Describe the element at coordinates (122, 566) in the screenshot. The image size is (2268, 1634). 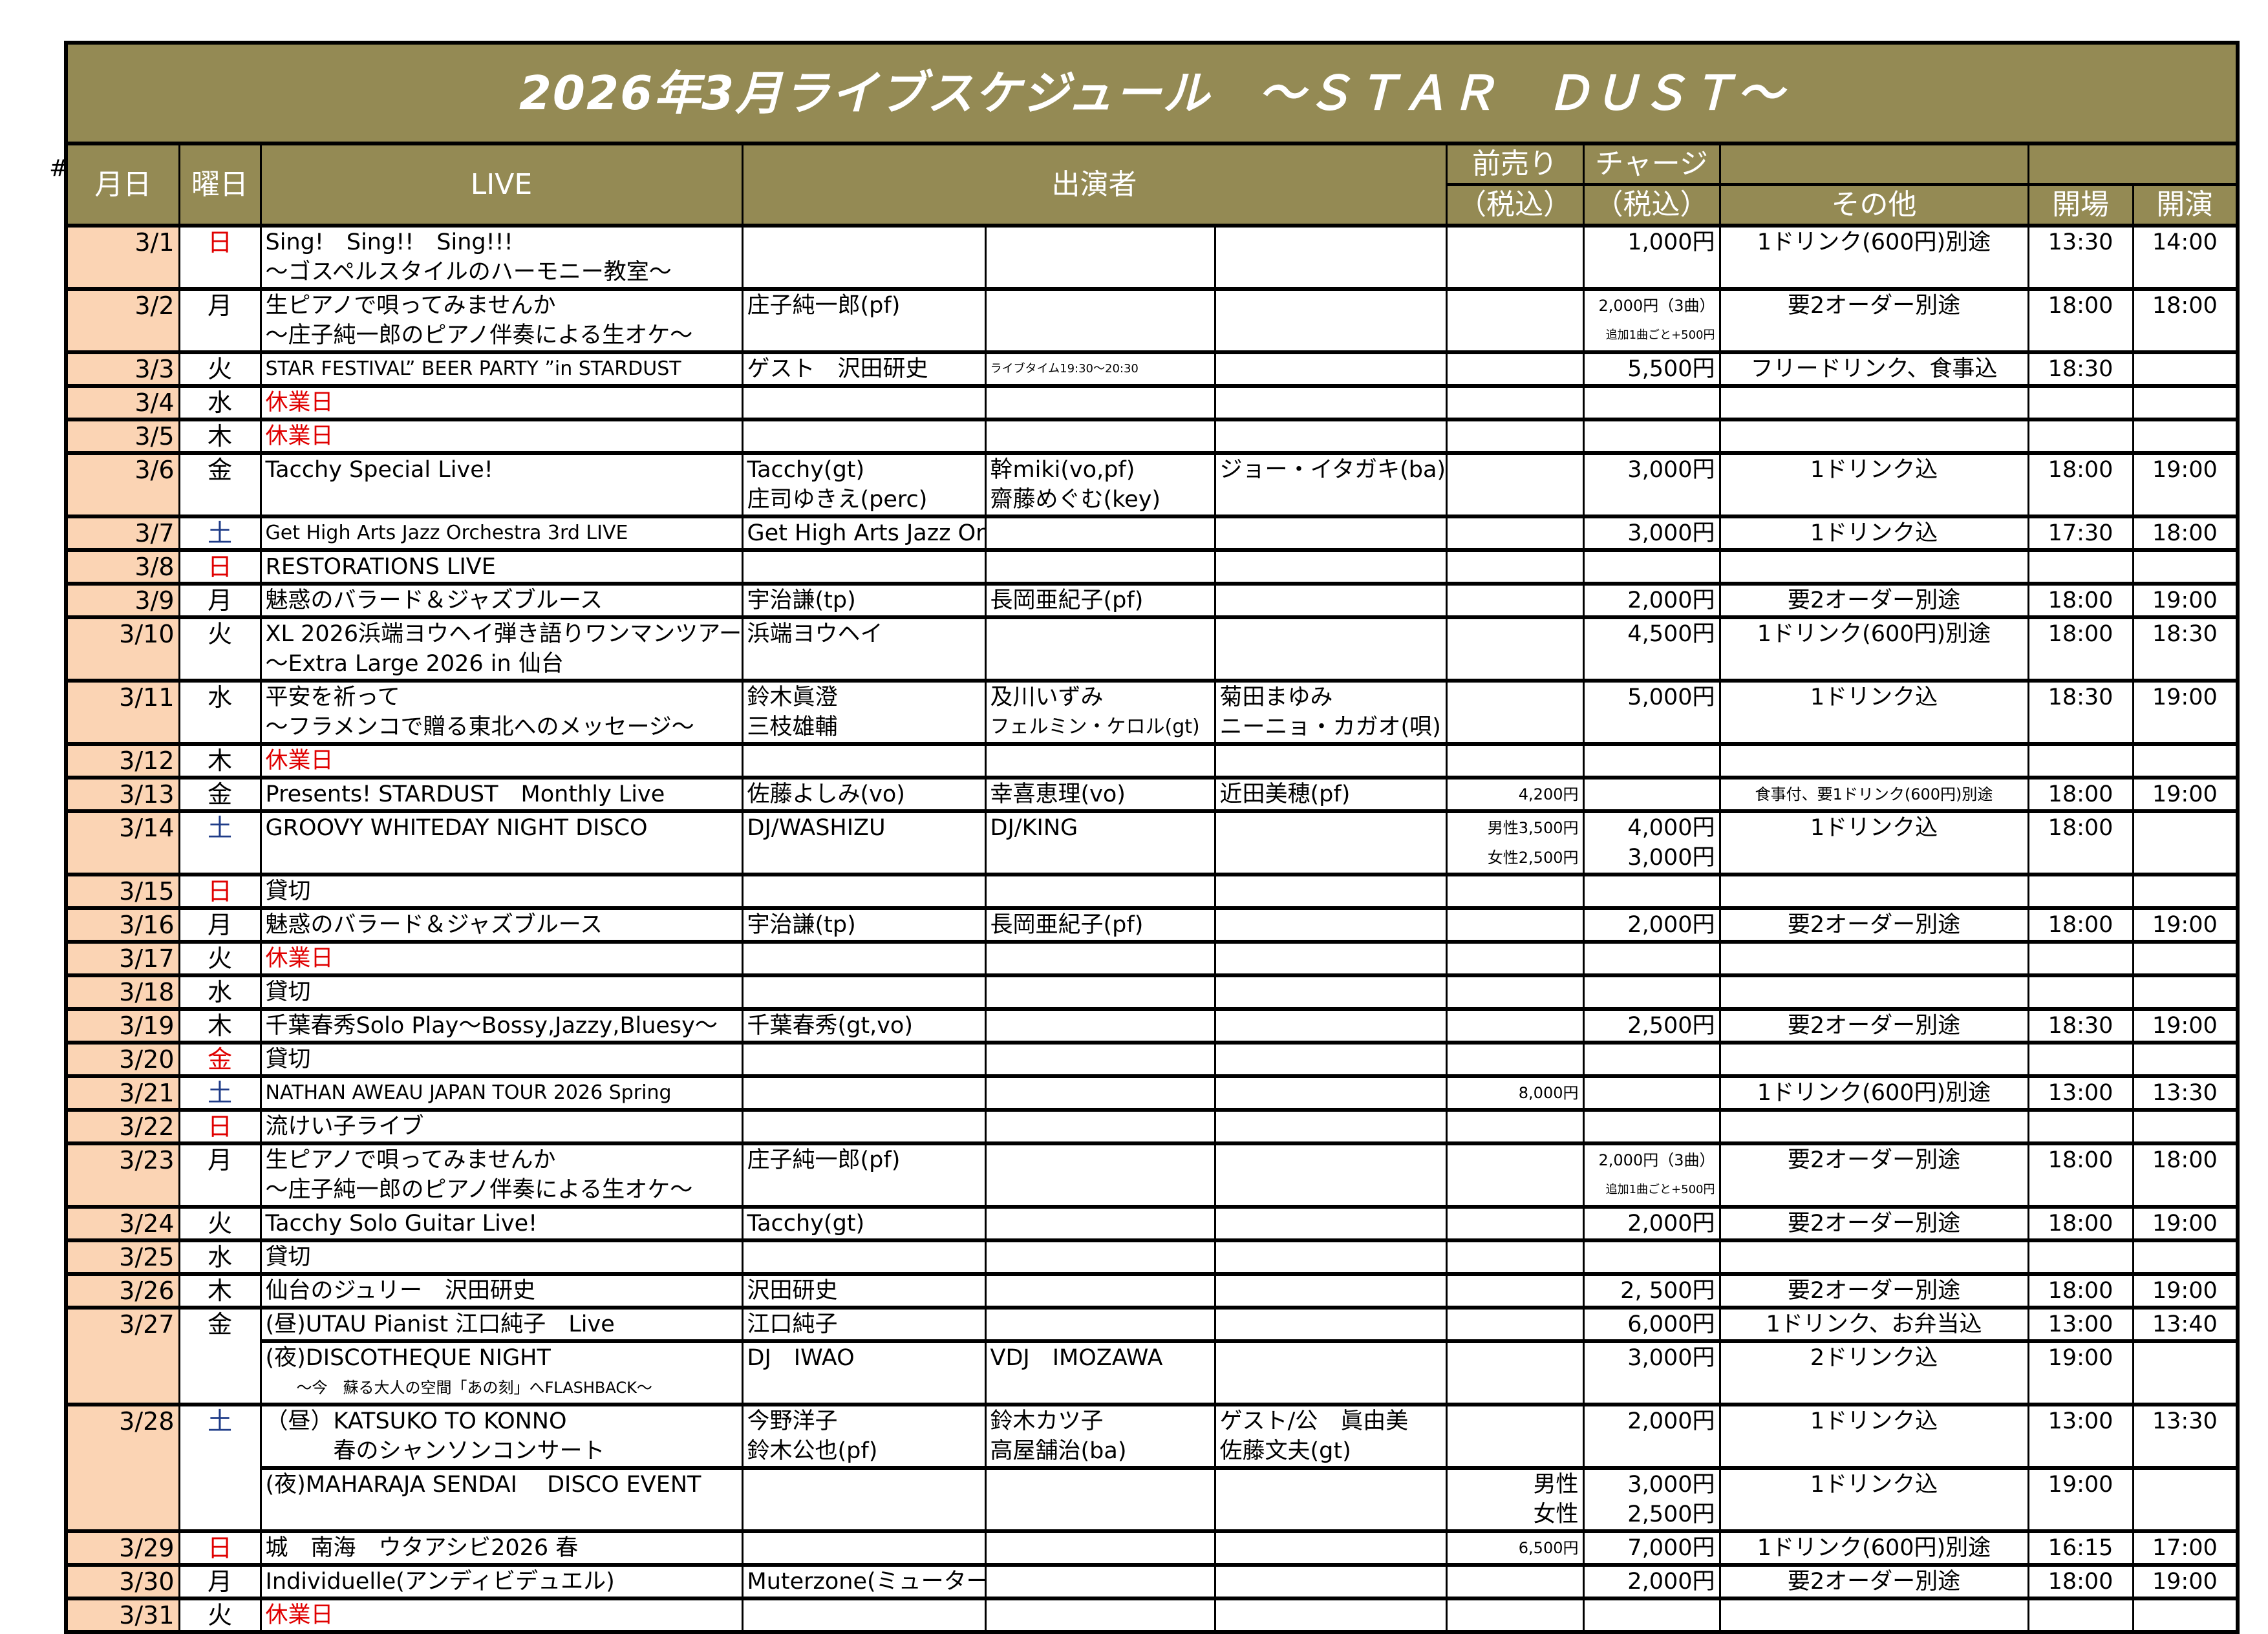
I see `event-date: 3/8` at that location.